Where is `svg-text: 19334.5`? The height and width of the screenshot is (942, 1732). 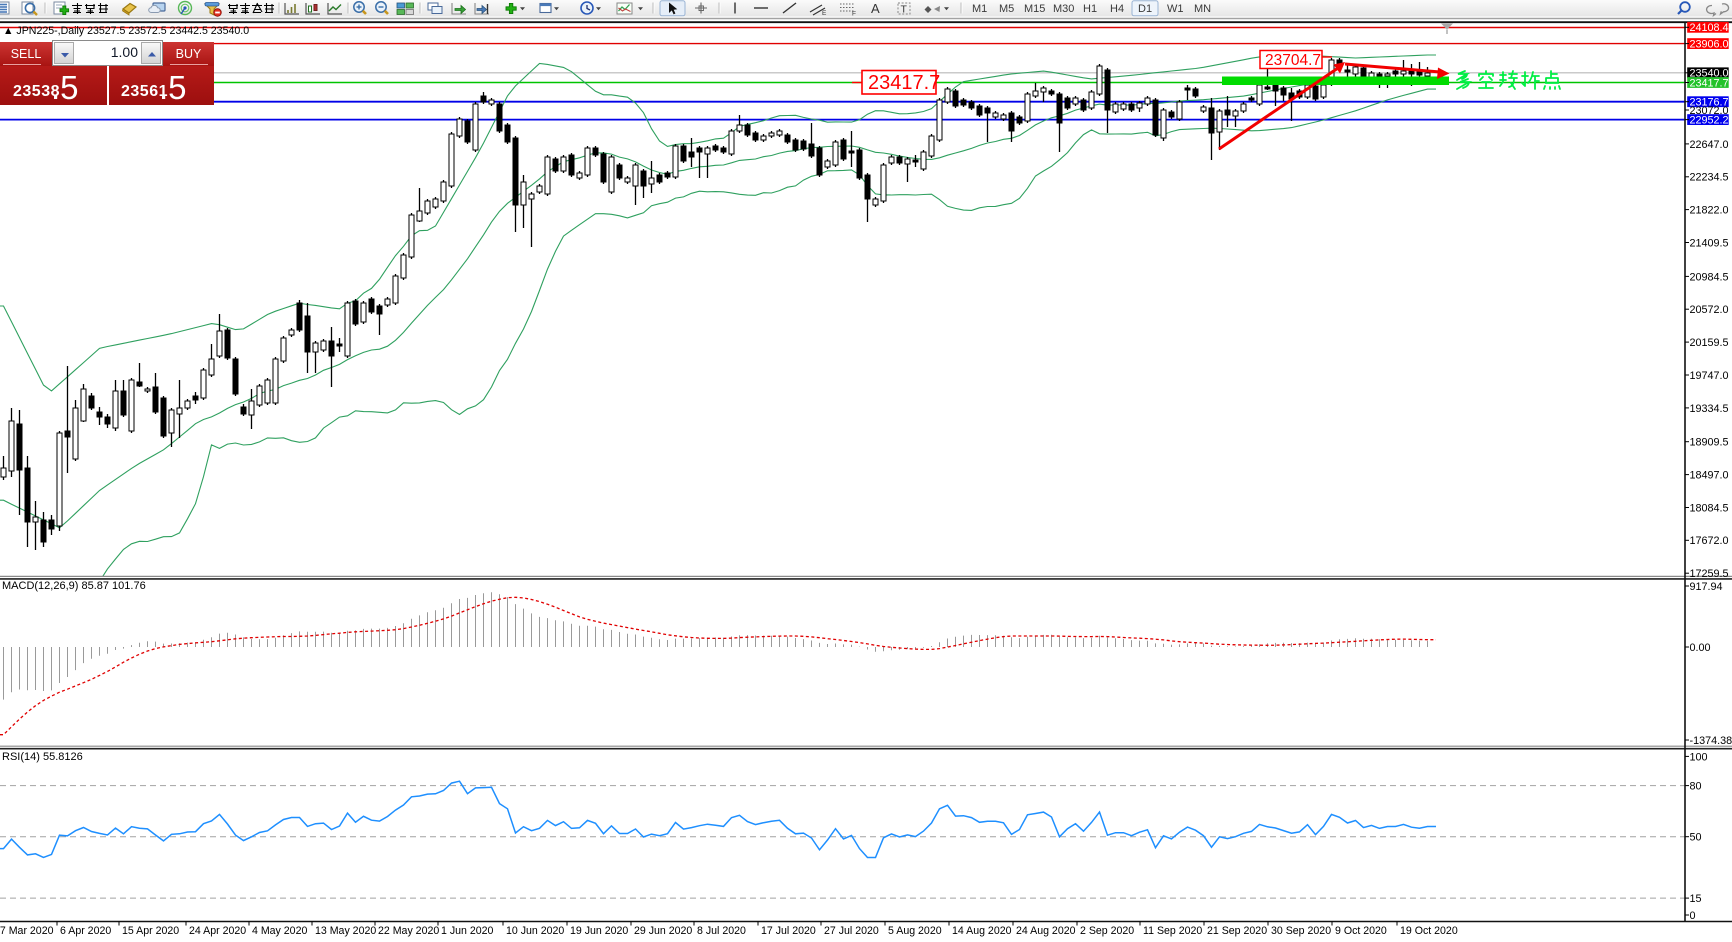 svg-text: 19334.5 is located at coordinates (1709, 409).